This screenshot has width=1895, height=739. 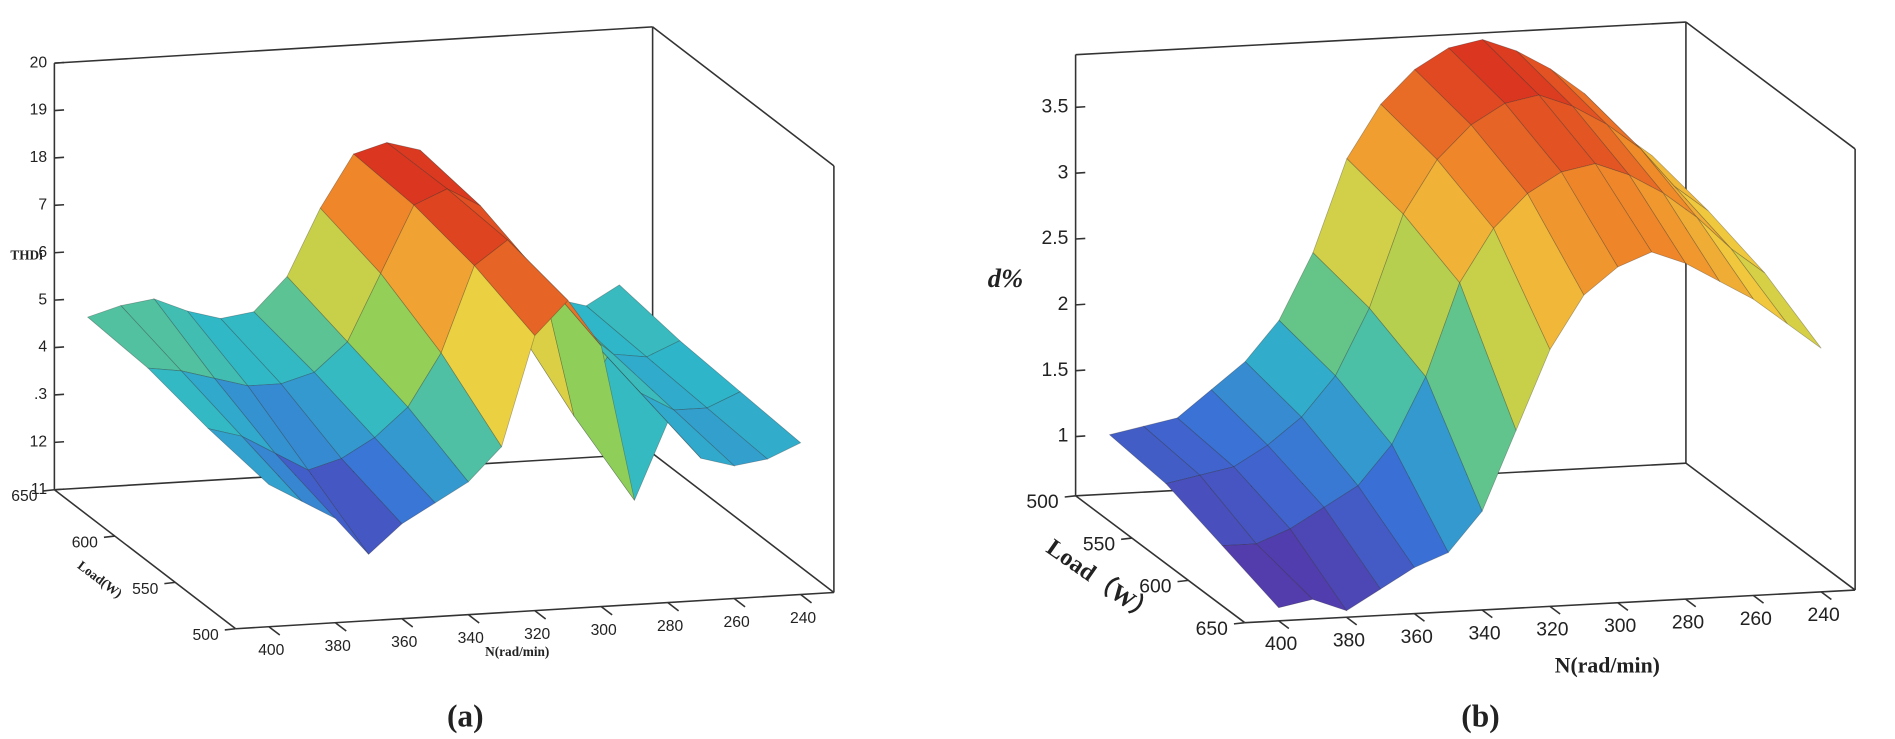 I want to click on x-tick-label: 300, so click(x=604, y=630).